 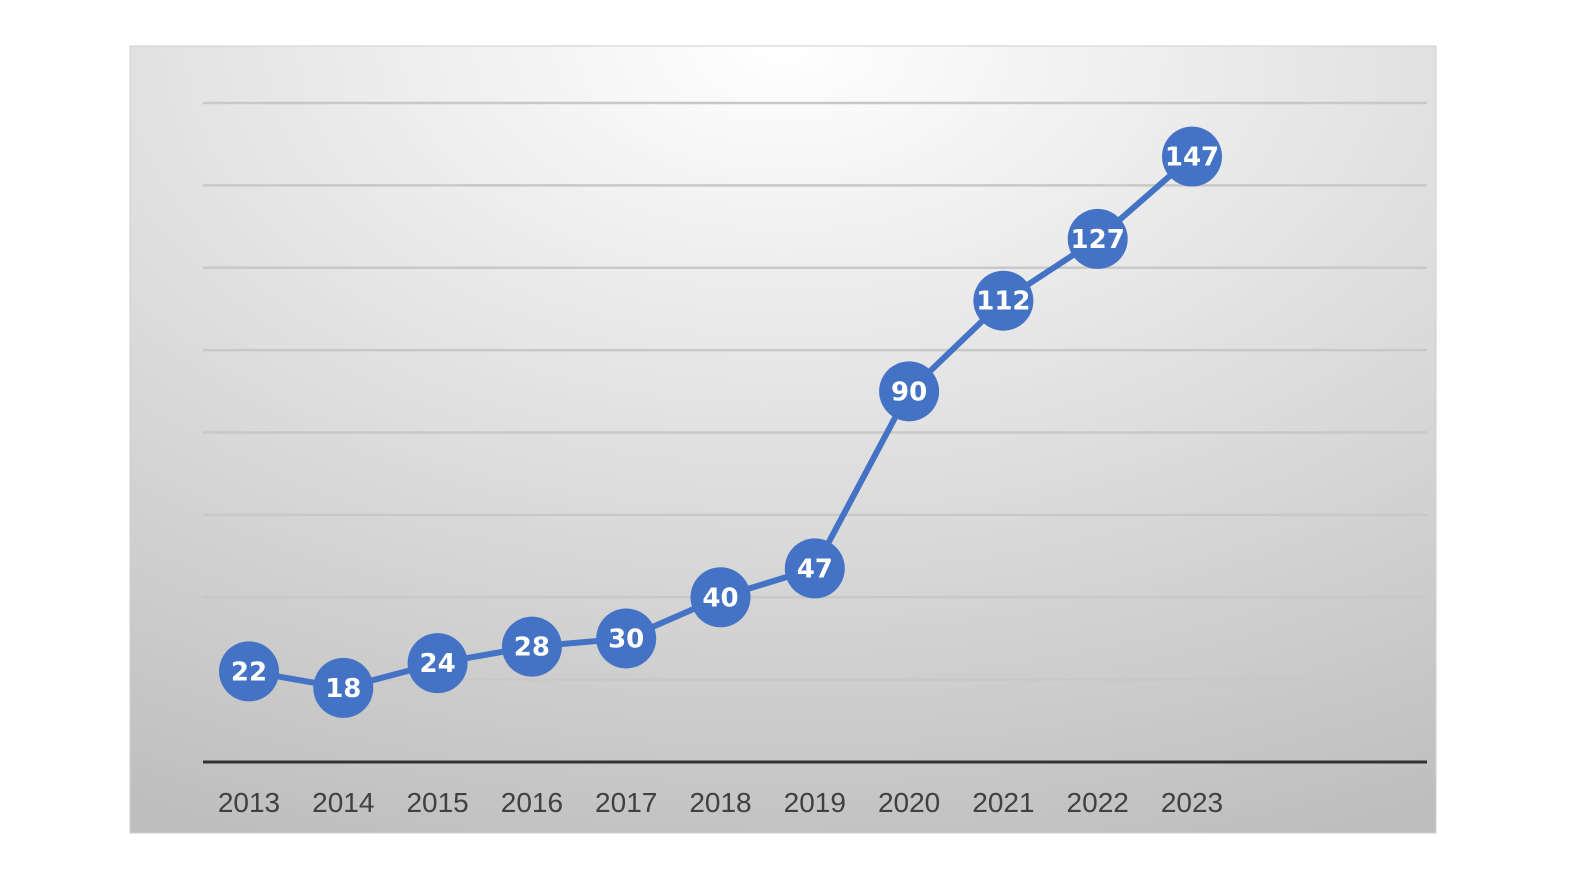 What do you see at coordinates (437, 802) in the screenshot?
I see `x-tick-label: 2015` at bounding box center [437, 802].